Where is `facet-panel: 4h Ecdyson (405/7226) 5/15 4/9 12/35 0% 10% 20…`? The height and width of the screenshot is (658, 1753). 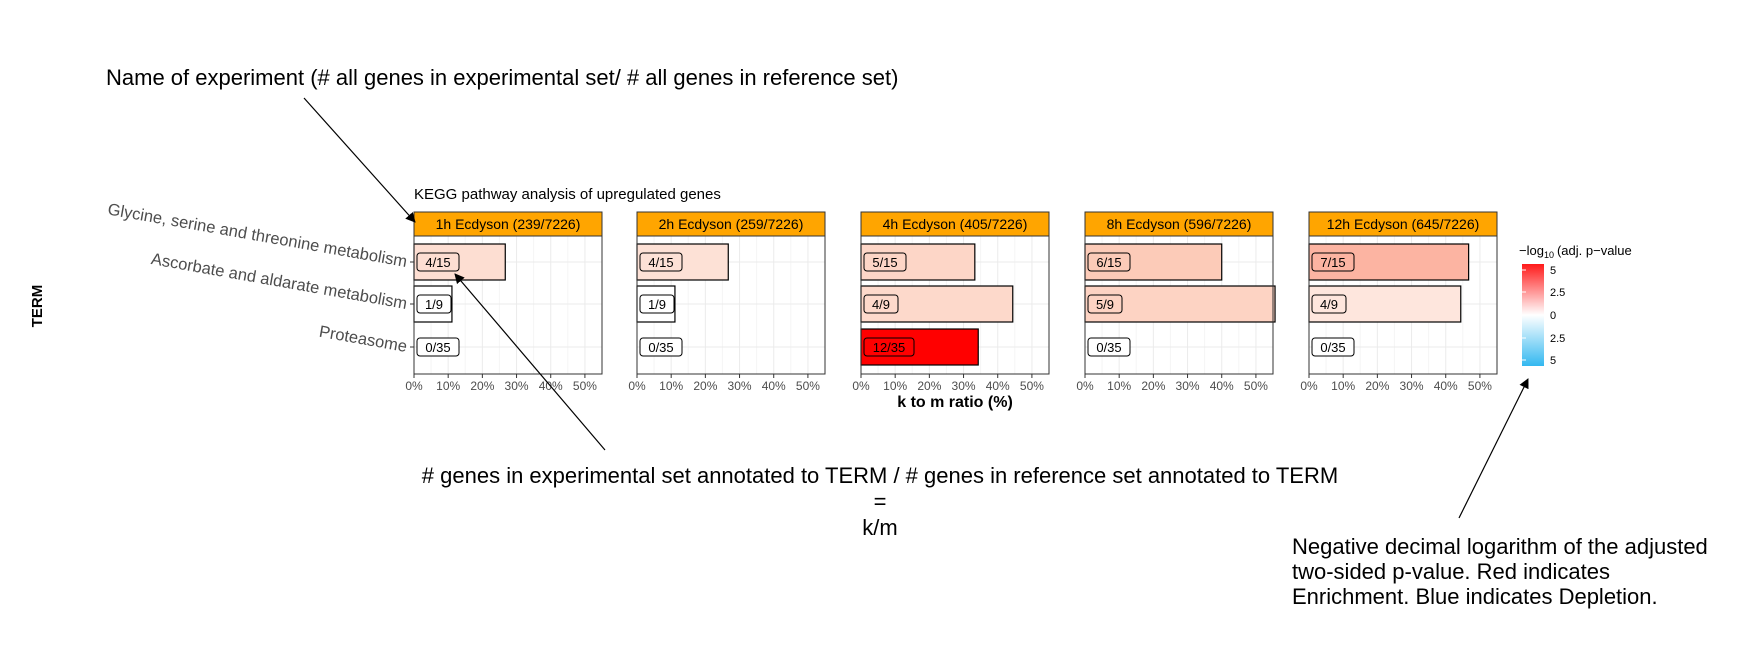
facet-panel: 4h Ecdyson (405/7226) 5/15 4/9 12/35 0% 10% 20… is located at coordinates (951, 302).